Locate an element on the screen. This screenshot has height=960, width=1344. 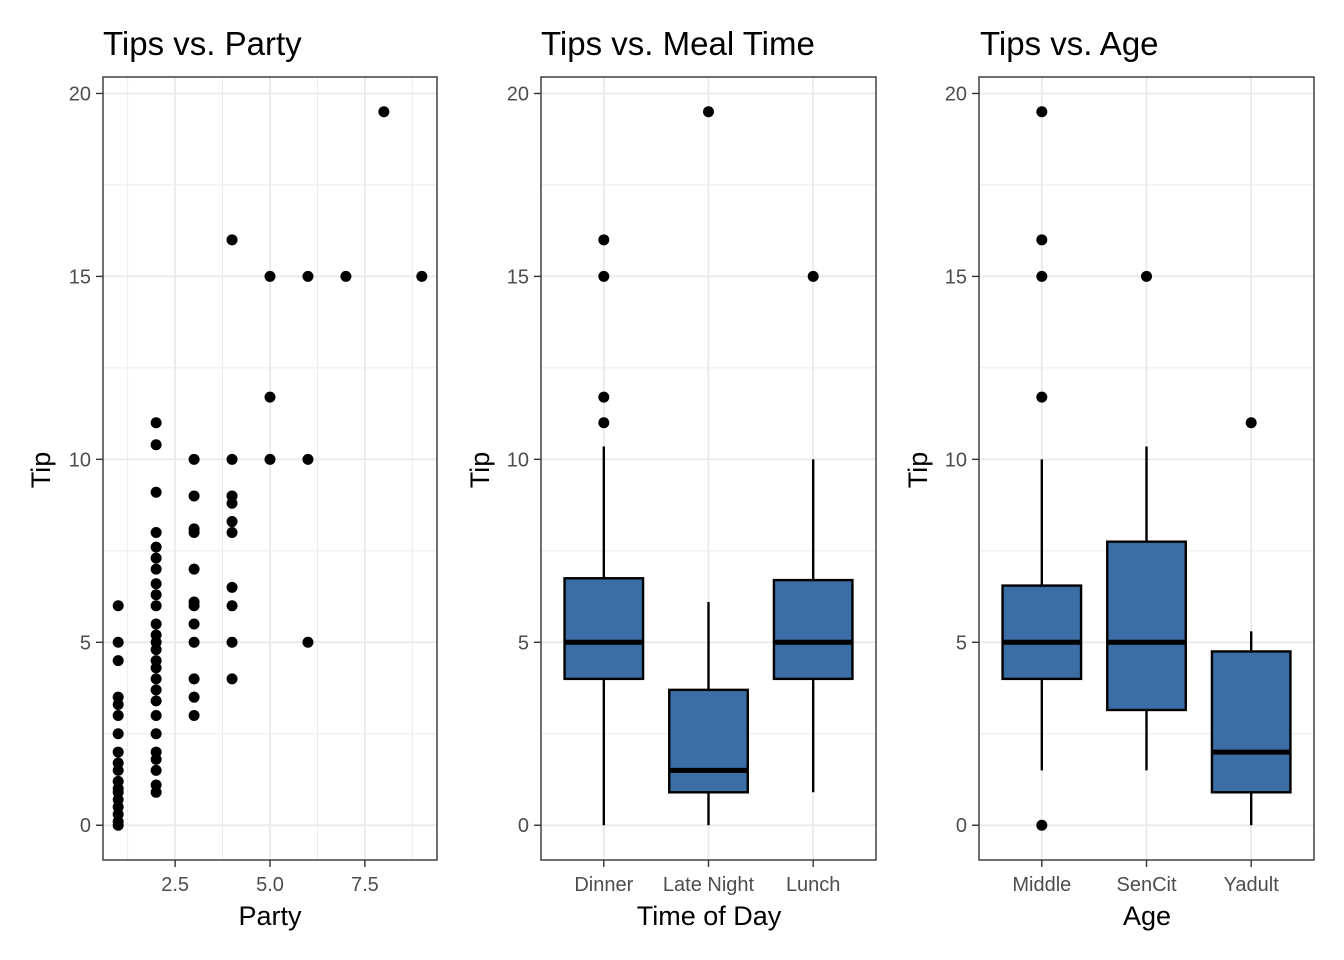
panel-title: Tips vs. Party is located at coordinates (202, 43).